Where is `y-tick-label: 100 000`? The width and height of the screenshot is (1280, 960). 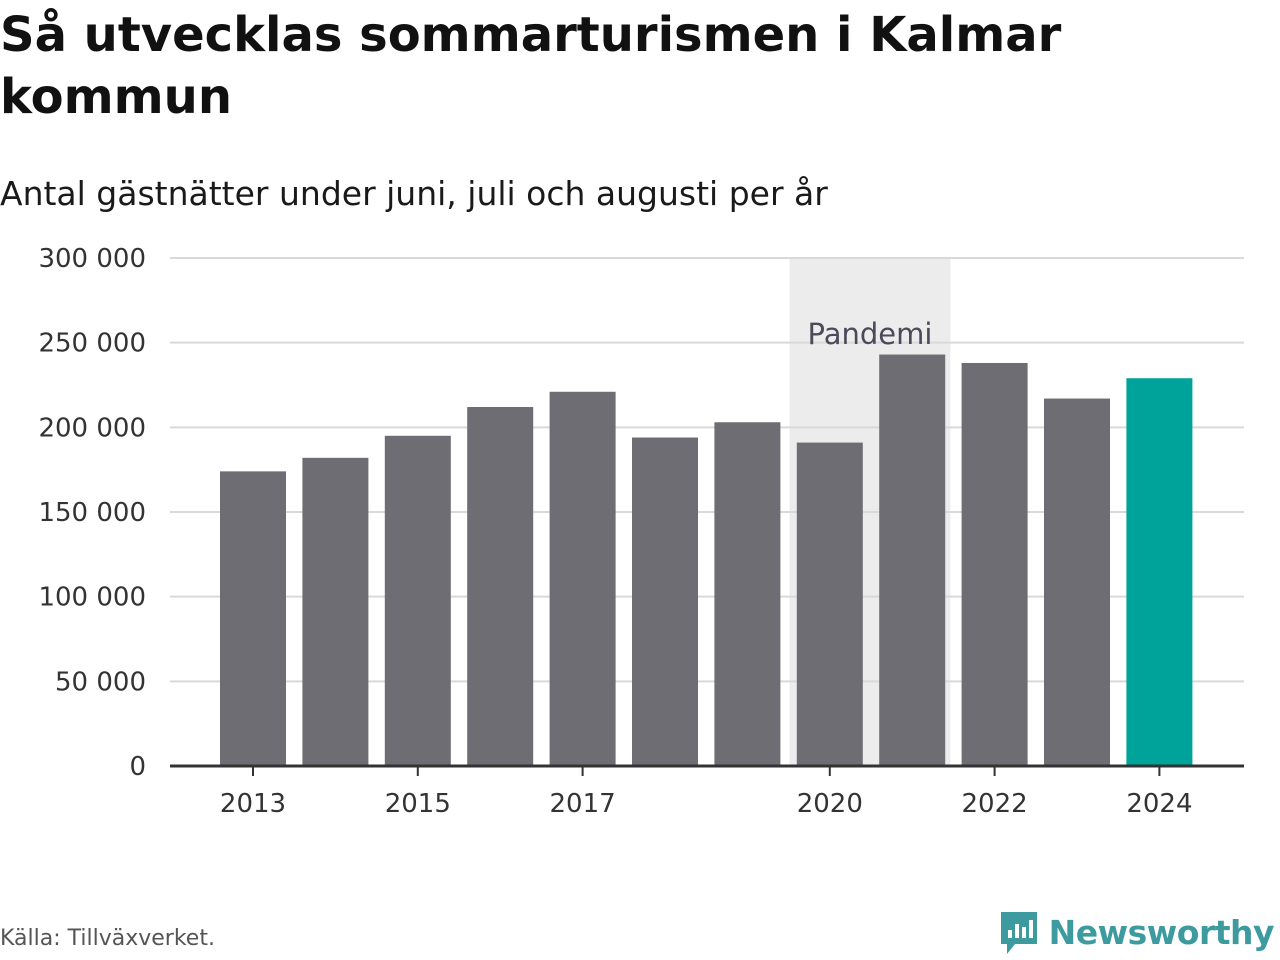
y-tick-label: 100 000 is located at coordinates (92, 598).